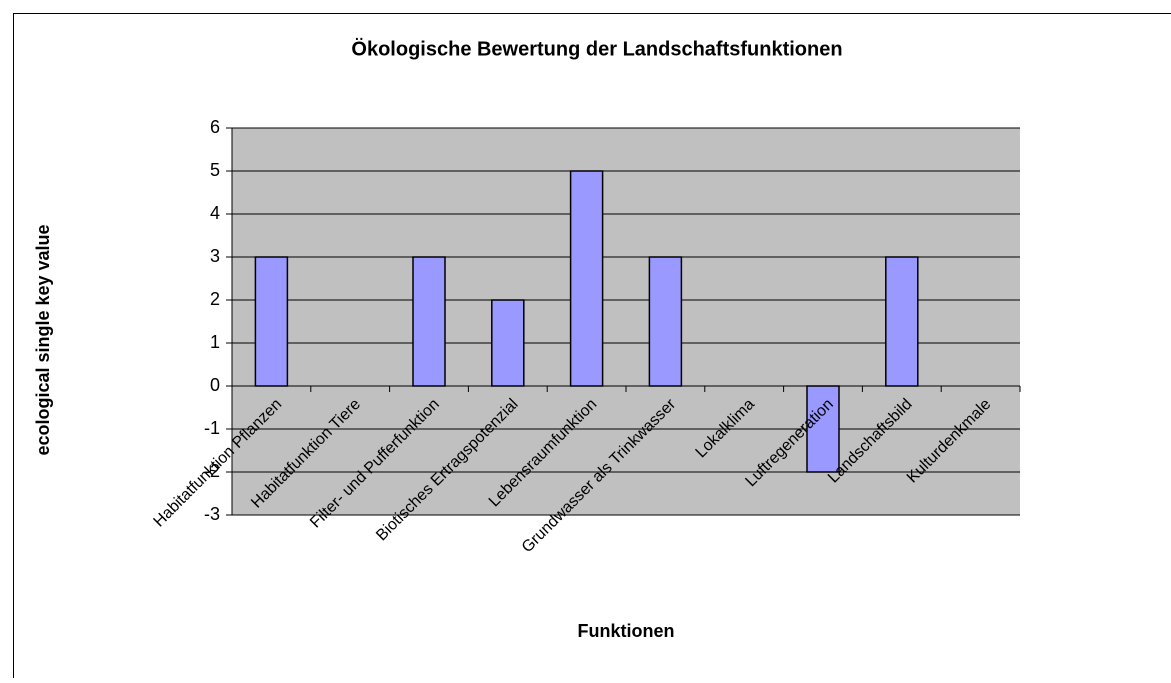  I want to click on y-tick-label: 0, so click(215, 385).